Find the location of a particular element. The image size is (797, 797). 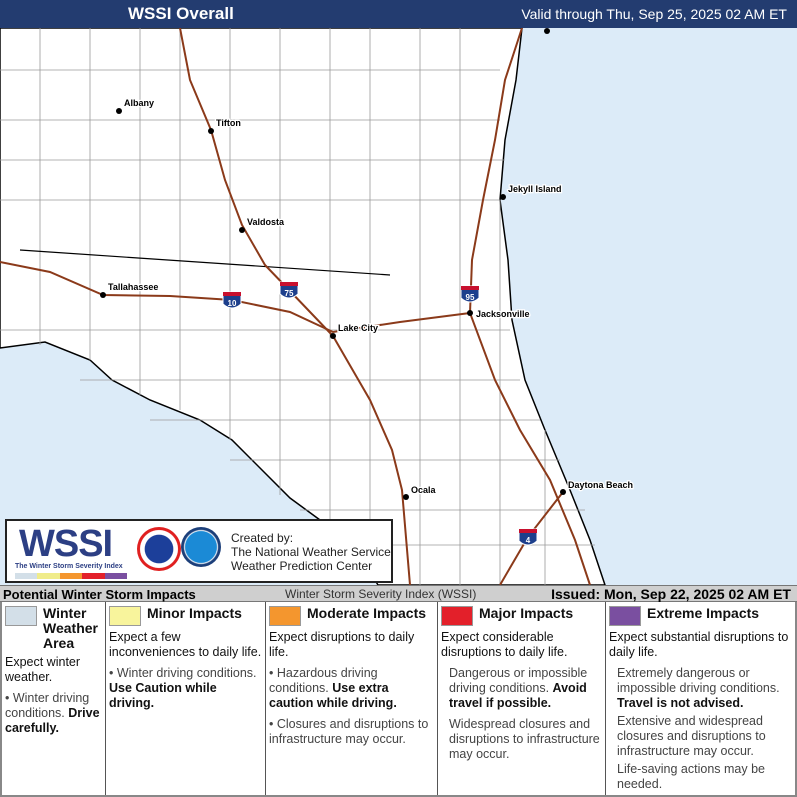

wssi-logo: WSSI is located at coordinates (66, 544).